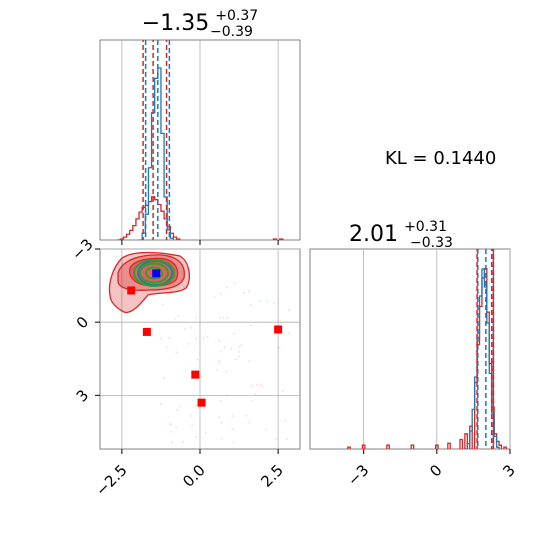 The height and width of the screenshot is (550, 550). I want to click on blue-square-marker, so click(156, 273).